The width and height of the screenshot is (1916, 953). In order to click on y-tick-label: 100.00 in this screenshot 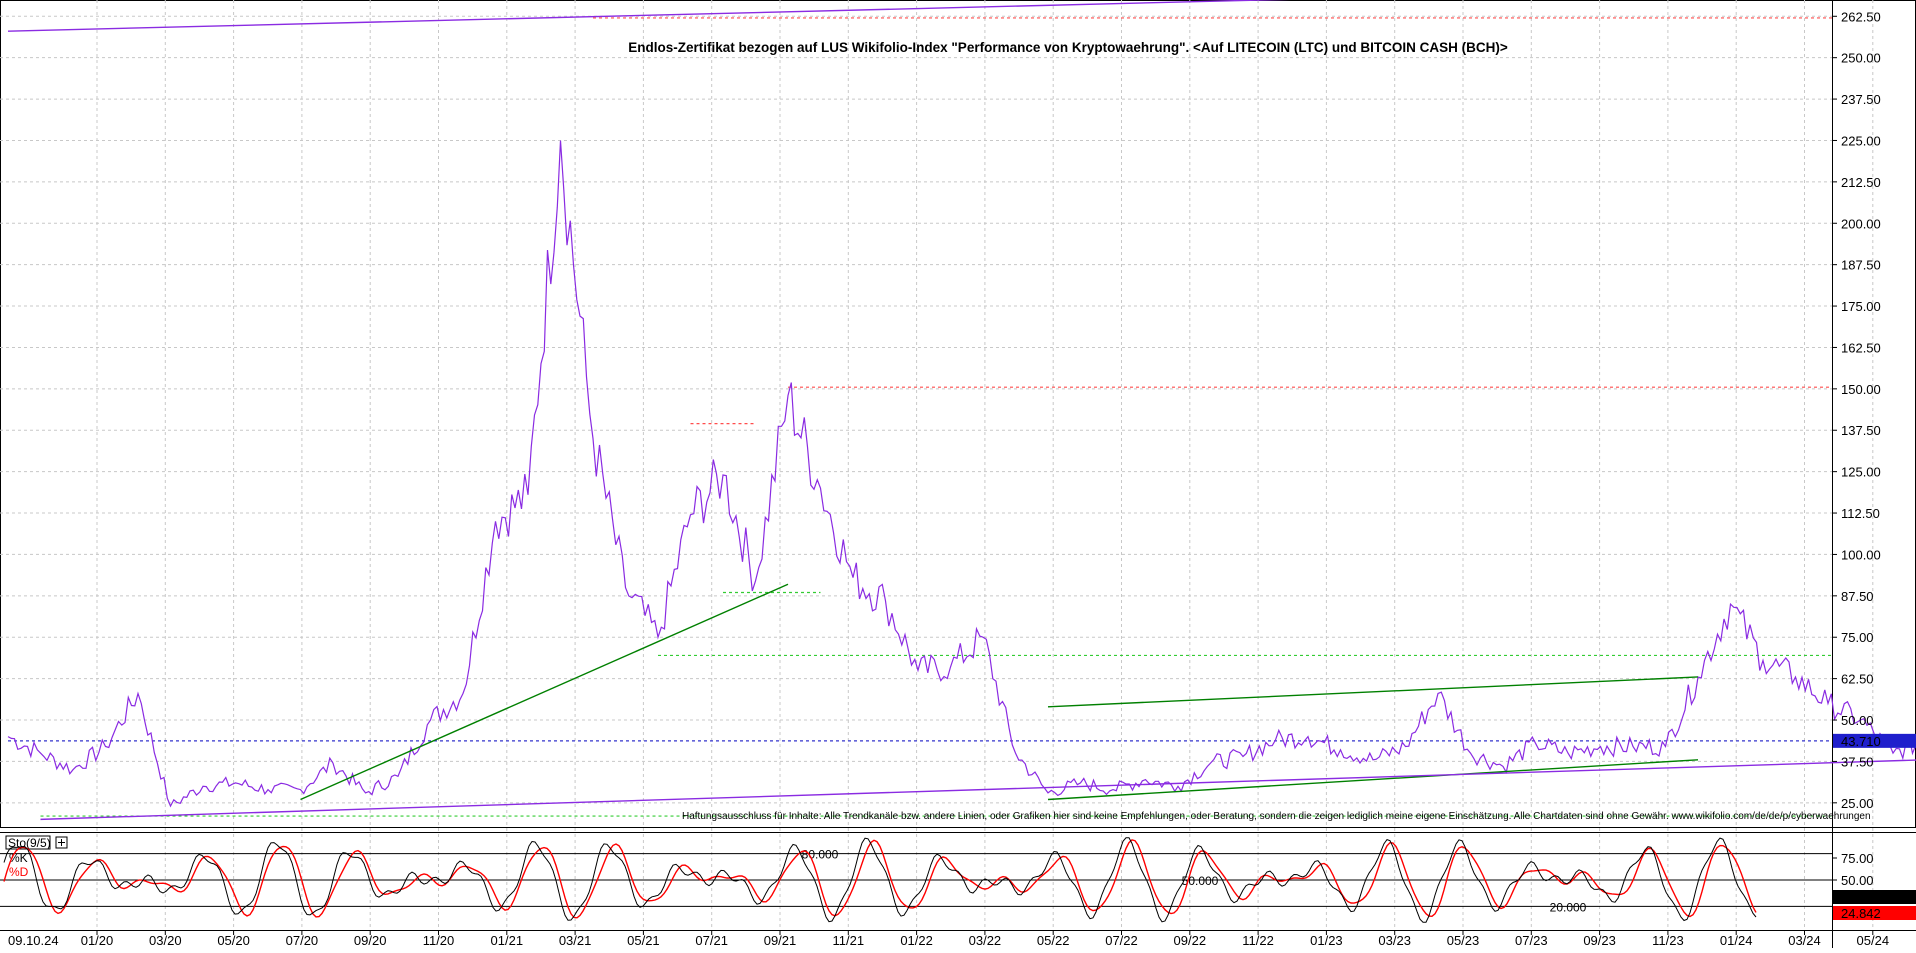, I will do `click(1861, 554)`.